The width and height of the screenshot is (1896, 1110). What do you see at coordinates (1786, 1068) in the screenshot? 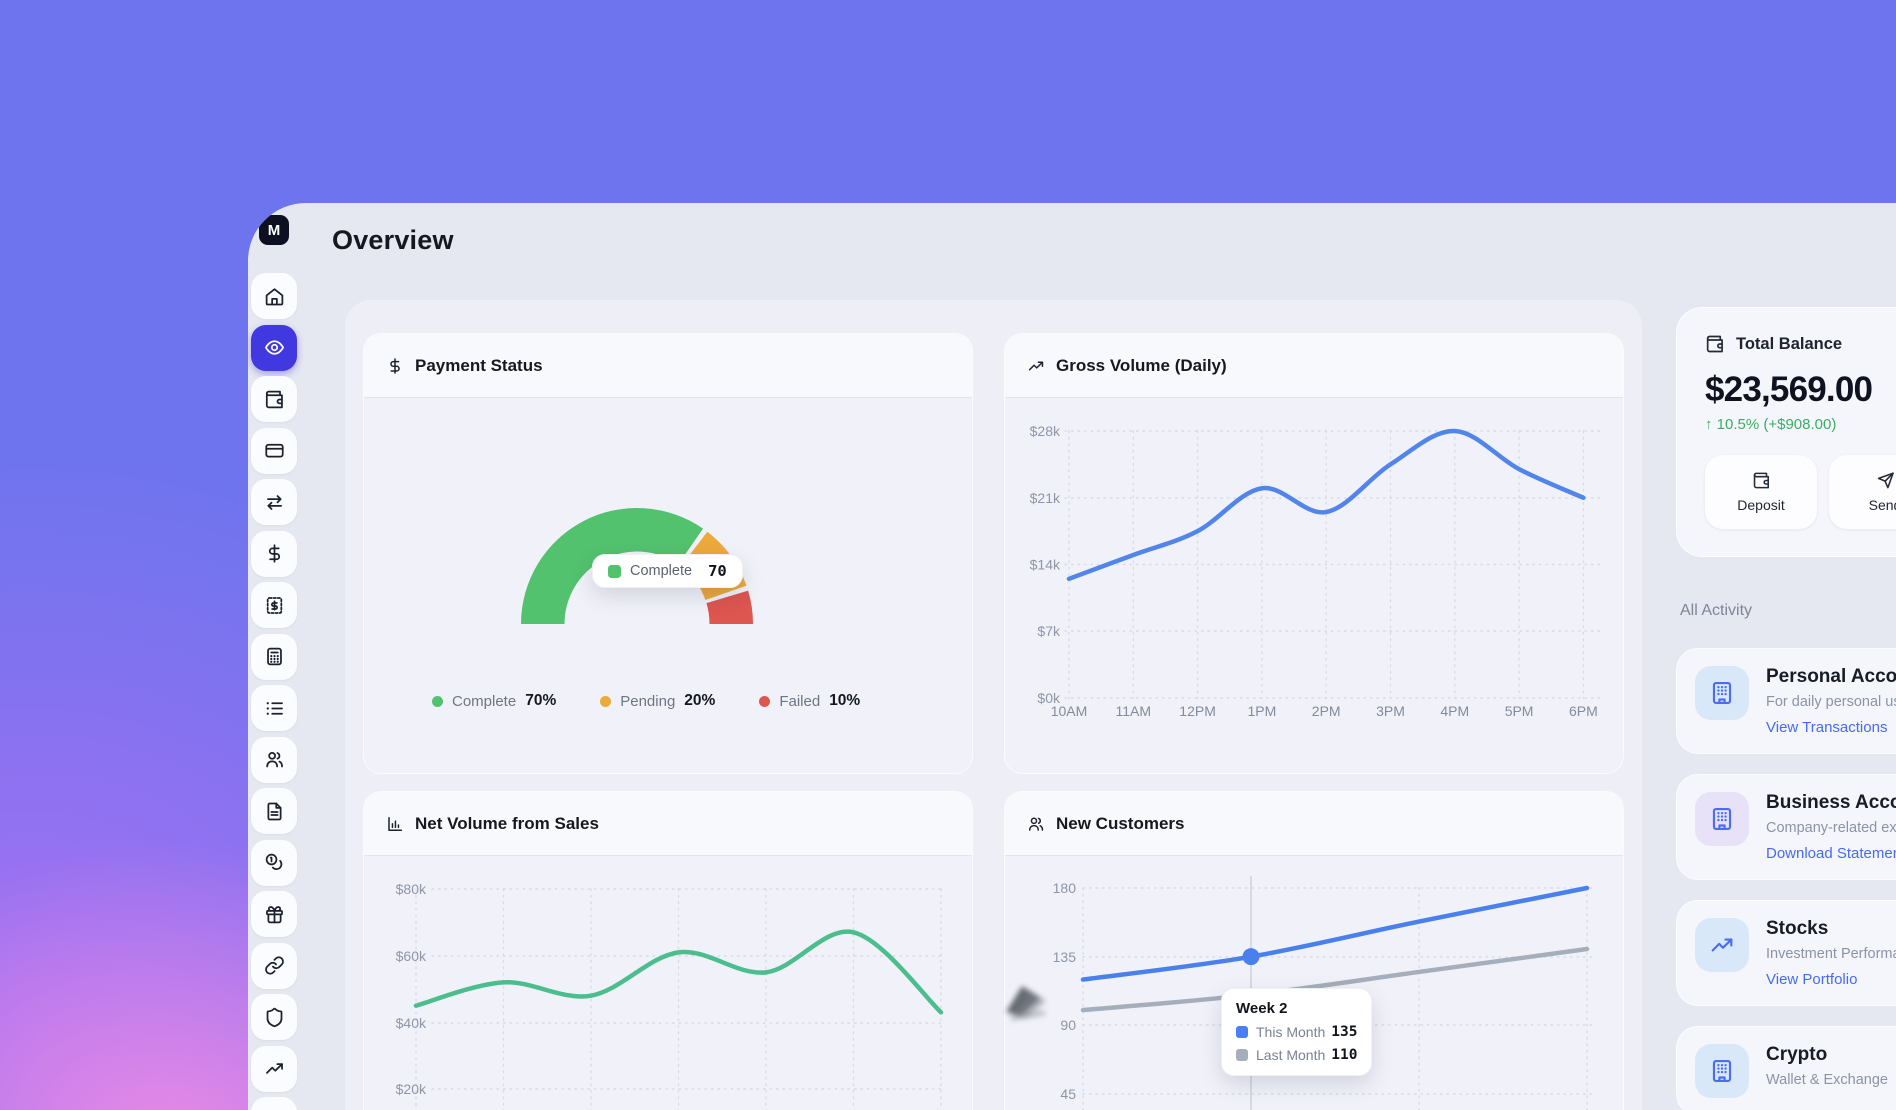
I see `activity-item-crypto: Crypto Wallet & Exchange` at bounding box center [1786, 1068].